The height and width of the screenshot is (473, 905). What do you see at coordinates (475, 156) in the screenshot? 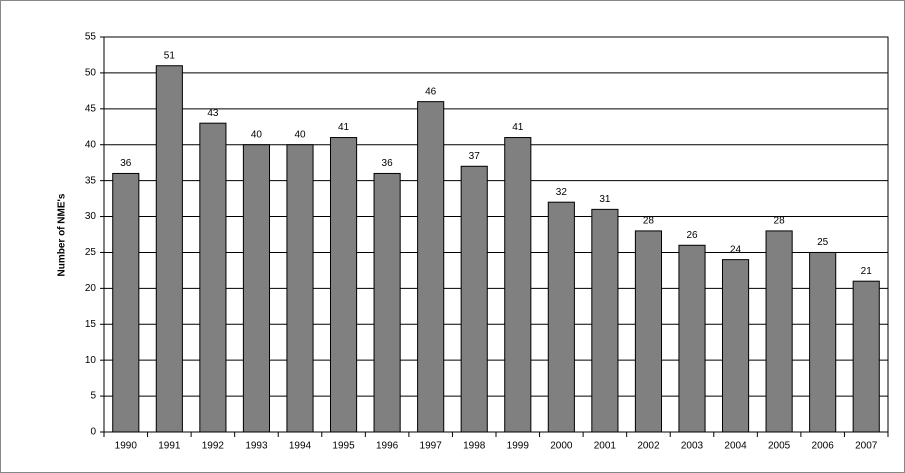
I see `data-label: 37` at bounding box center [475, 156].